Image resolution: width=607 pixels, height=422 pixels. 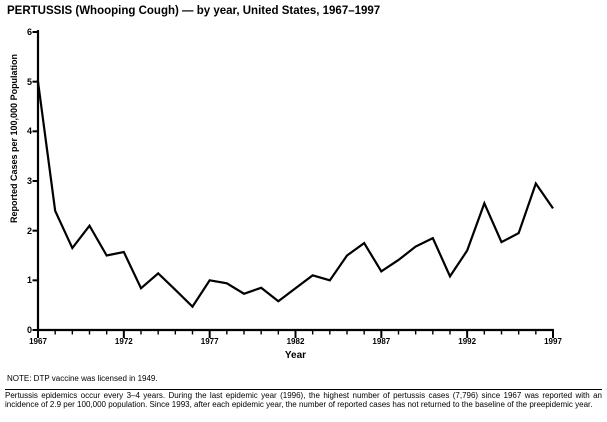 What do you see at coordinates (29, 330) in the screenshot?
I see `y-tick-label: 0` at bounding box center [29, 330].